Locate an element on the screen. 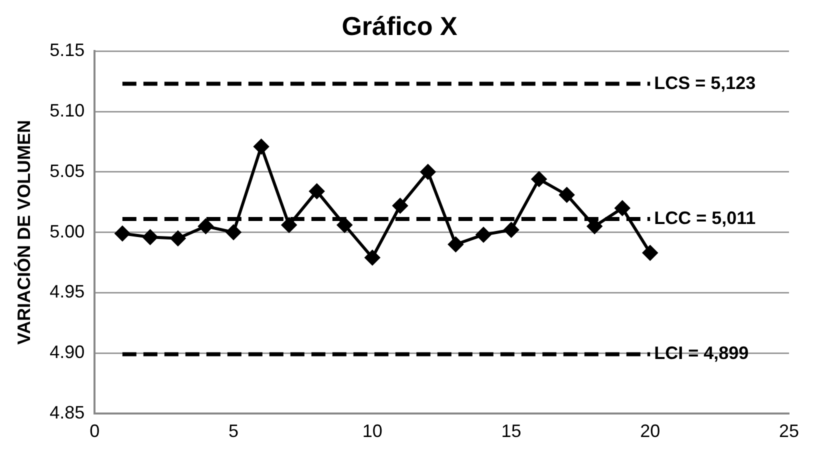  y-tick-label: 5.00 is located at coordinates (67, 231).